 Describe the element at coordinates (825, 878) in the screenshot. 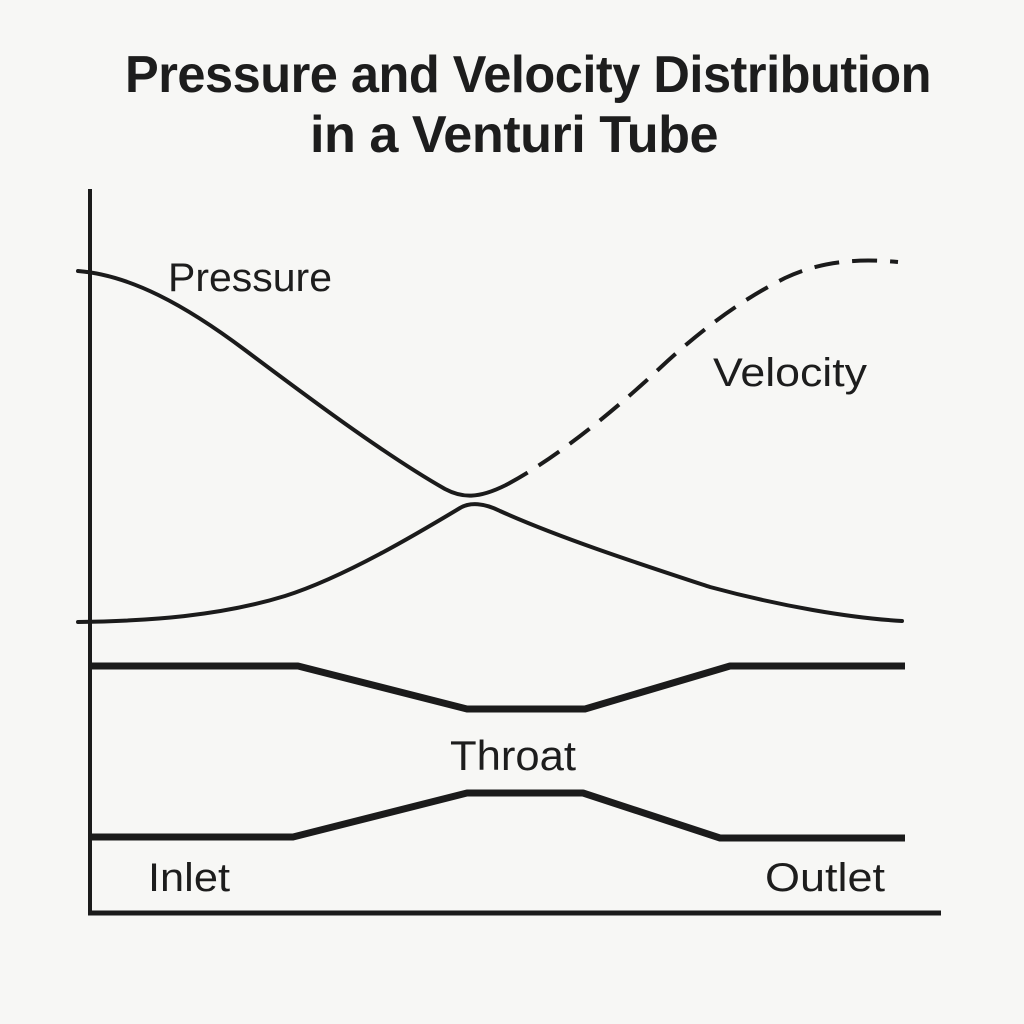

I see `outlet-label: Outlet` at that location.